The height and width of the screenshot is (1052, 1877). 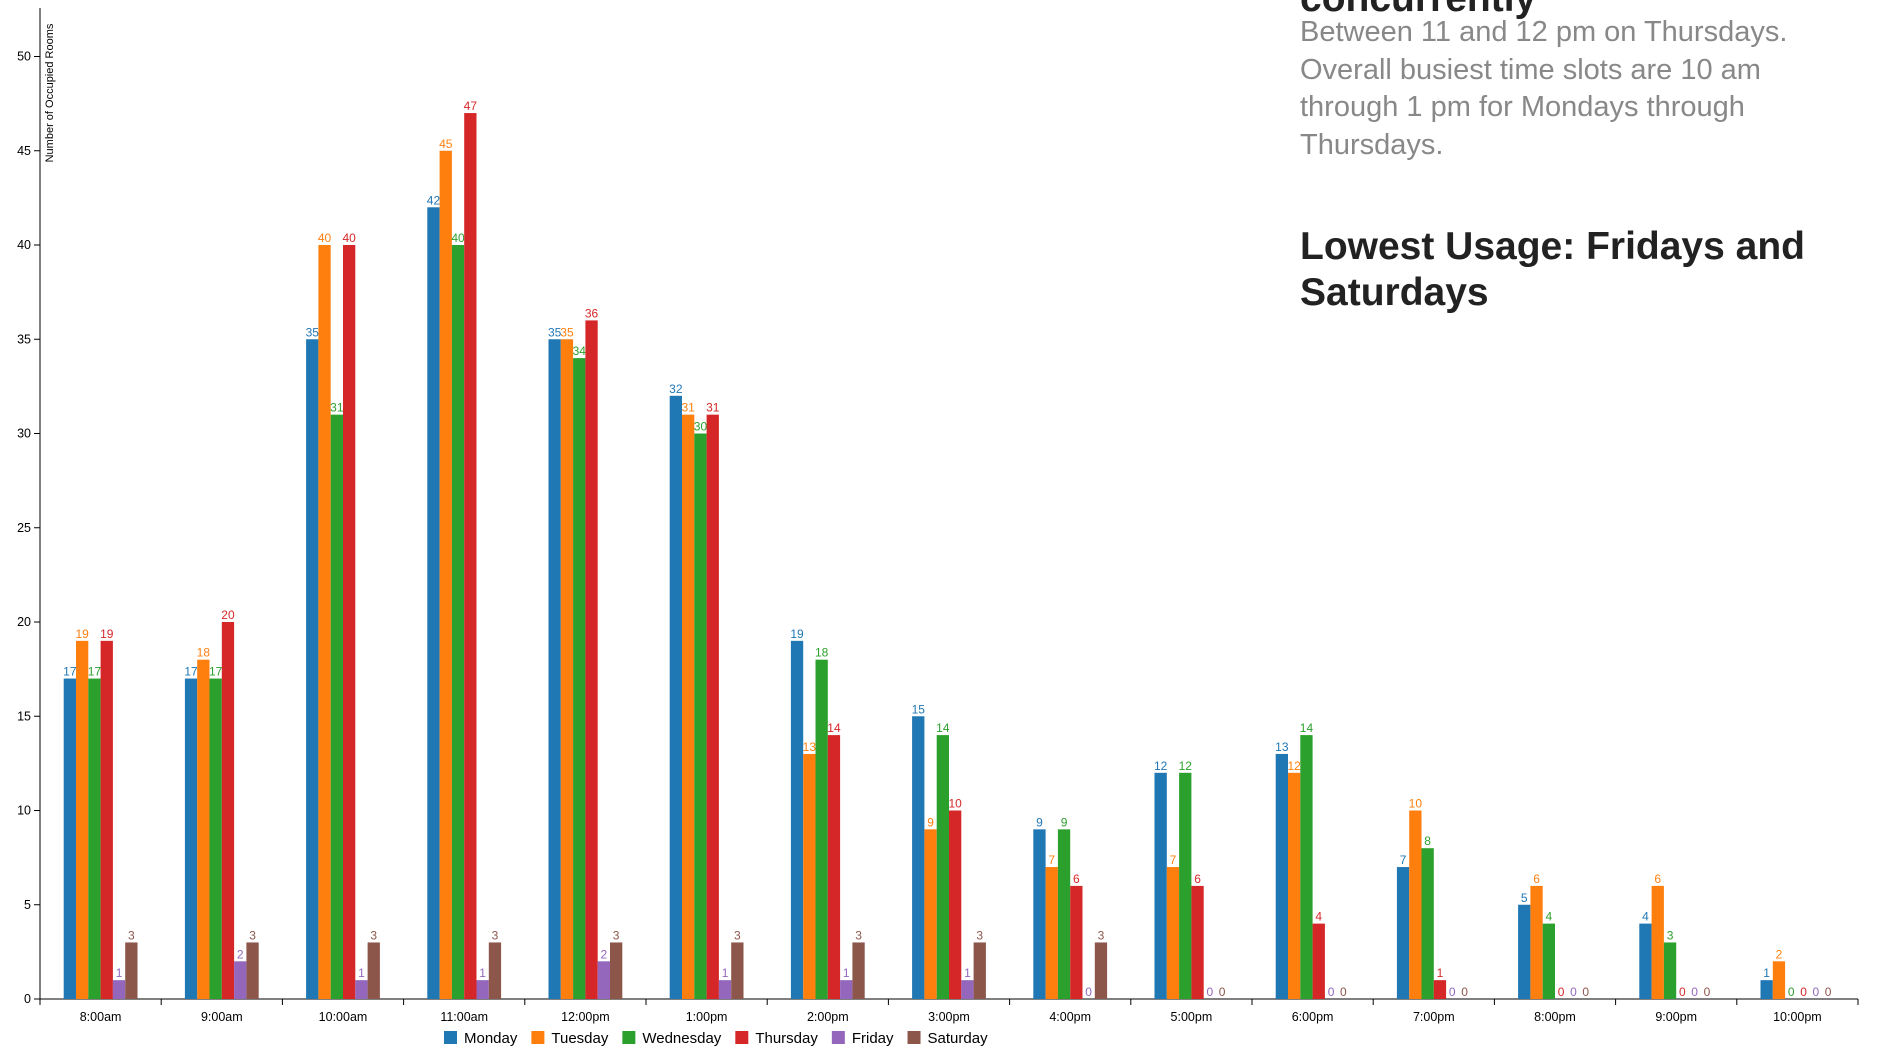 I want to click on x-tick-label: 1:00pm, so click(x=707, y=1017).